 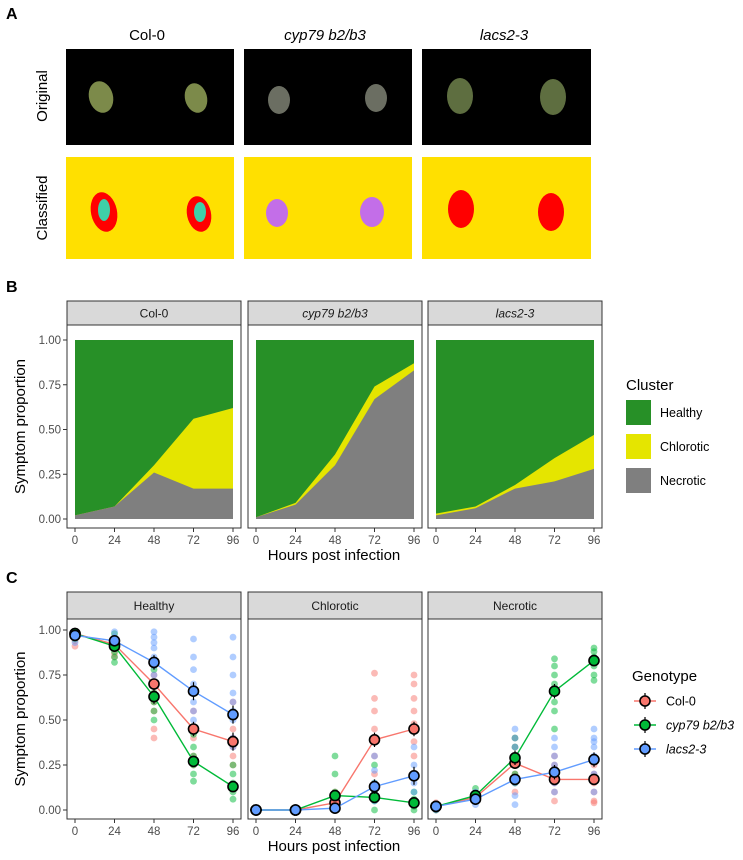 I want to click on leaf-disc, so click(x=196, y=98).